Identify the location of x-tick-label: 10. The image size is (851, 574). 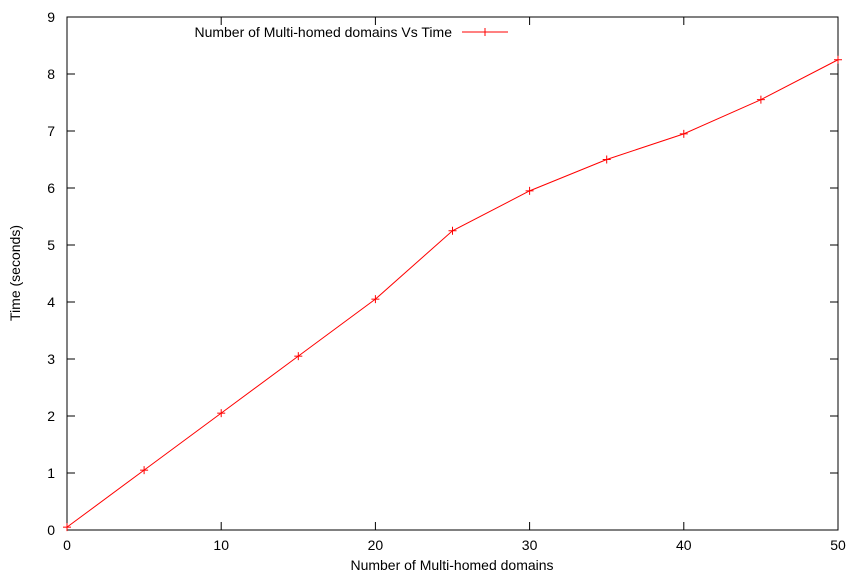
(221, 545).